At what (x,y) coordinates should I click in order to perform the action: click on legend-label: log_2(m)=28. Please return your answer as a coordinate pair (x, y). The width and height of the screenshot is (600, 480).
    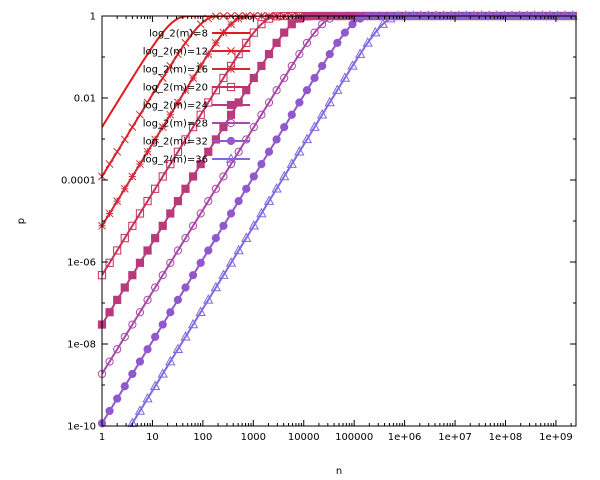
    Looking at the image, I should click on (175, 124).